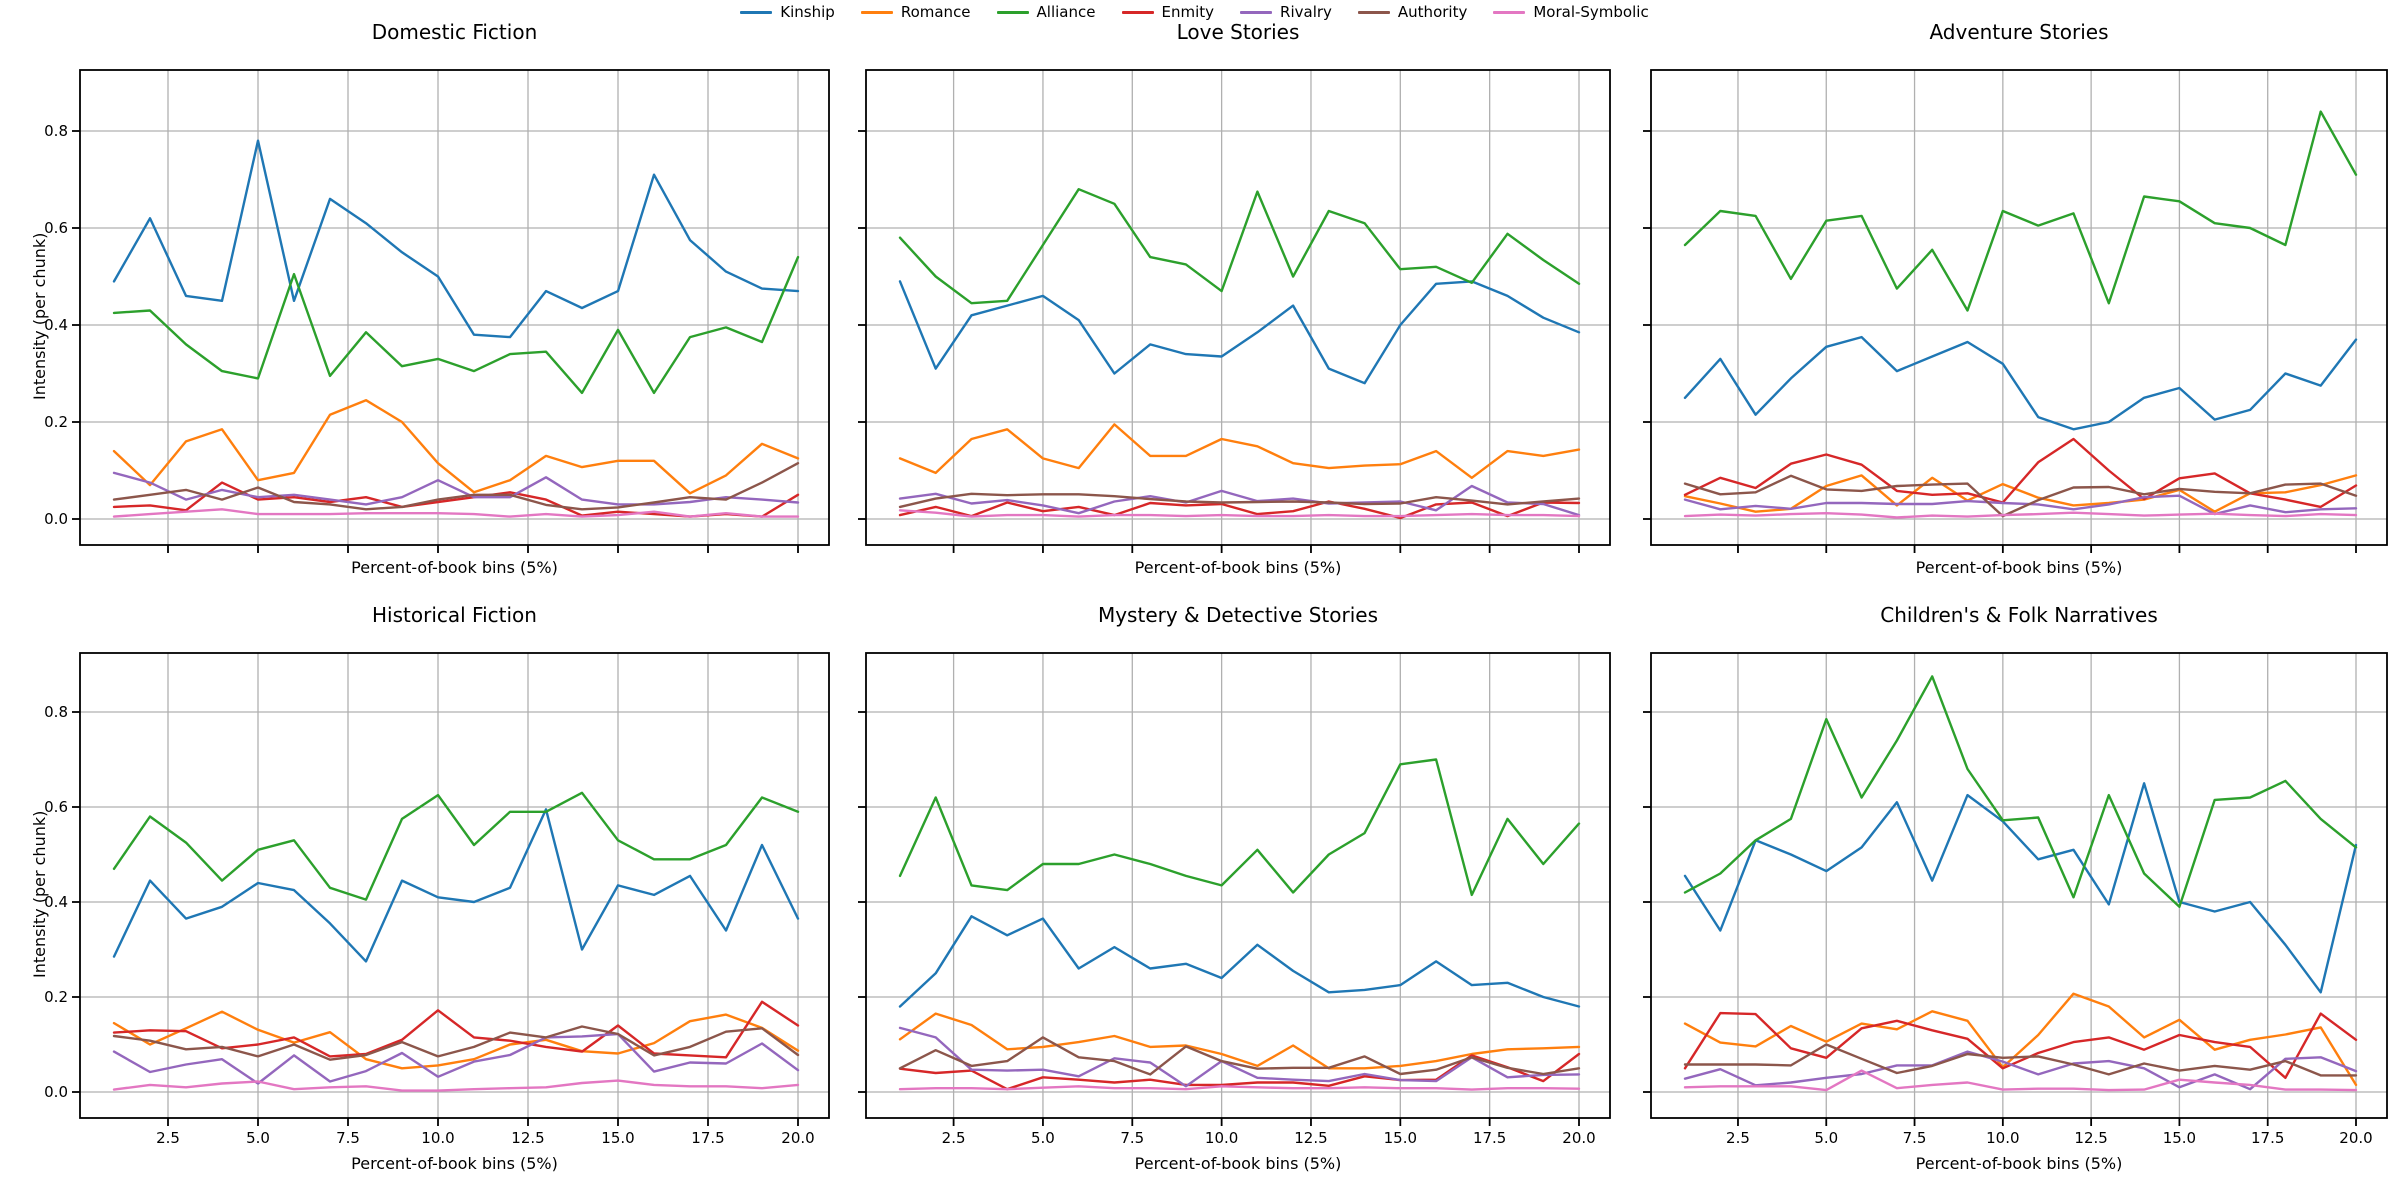 The image size is (2389, 1185). Describe the element at coordinates (1188, 12) in the screenshot. I see `legend-label: Enmity` at that location.